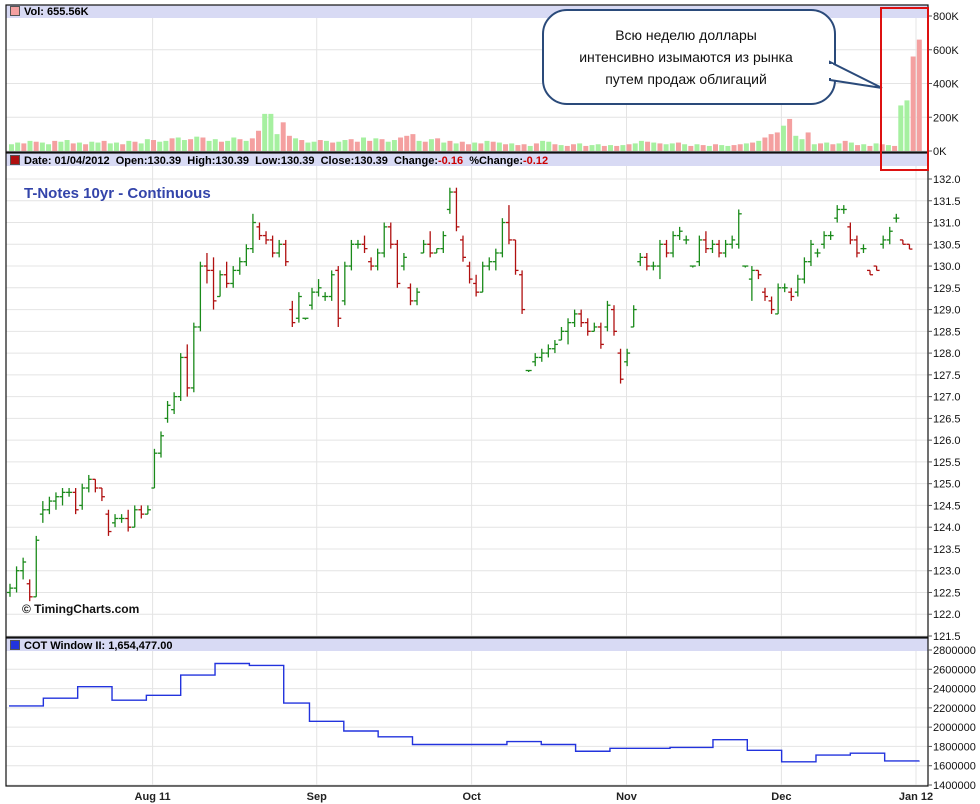 This screenshot has width=980, height=804. What do you see at coordinates (947, 550) in the screenshot?
I see `y-tick-label: 123.5` at bounding box center [947, 550].